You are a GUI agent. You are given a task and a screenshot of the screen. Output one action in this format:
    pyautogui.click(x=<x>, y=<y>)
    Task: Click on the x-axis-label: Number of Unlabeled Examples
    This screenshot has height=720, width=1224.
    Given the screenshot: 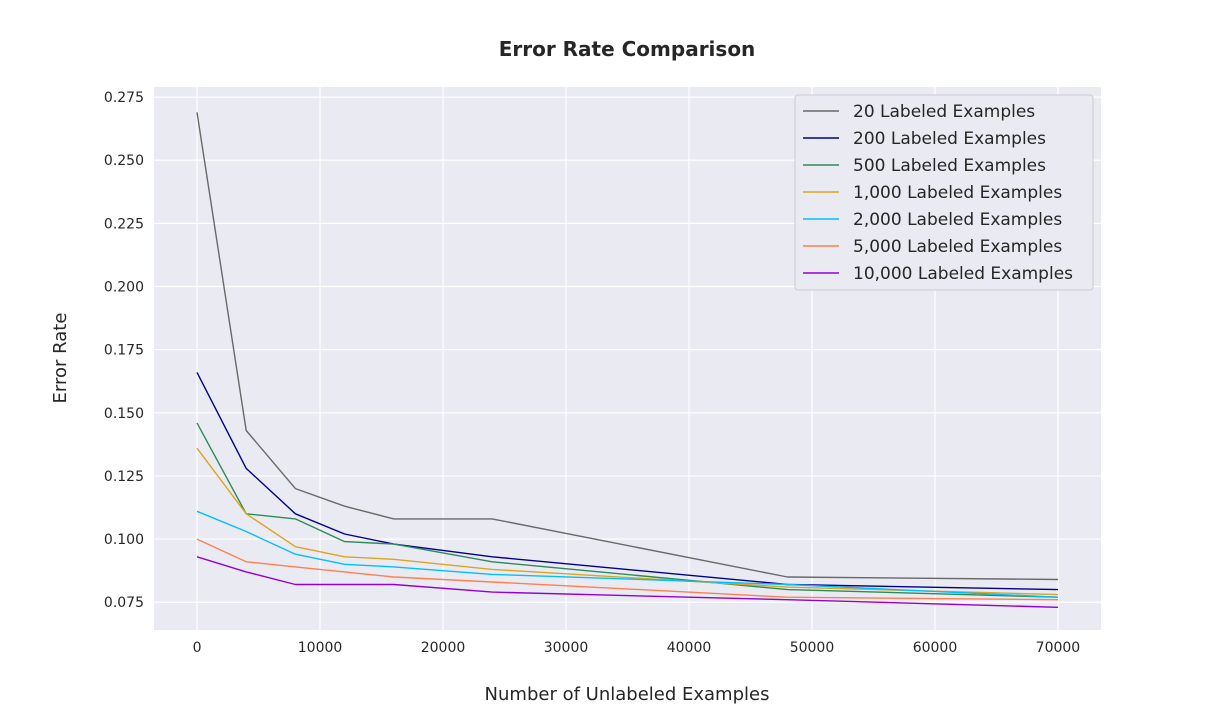 What is the action you would take?
    pyautogui.click(x=627, y=694)
    